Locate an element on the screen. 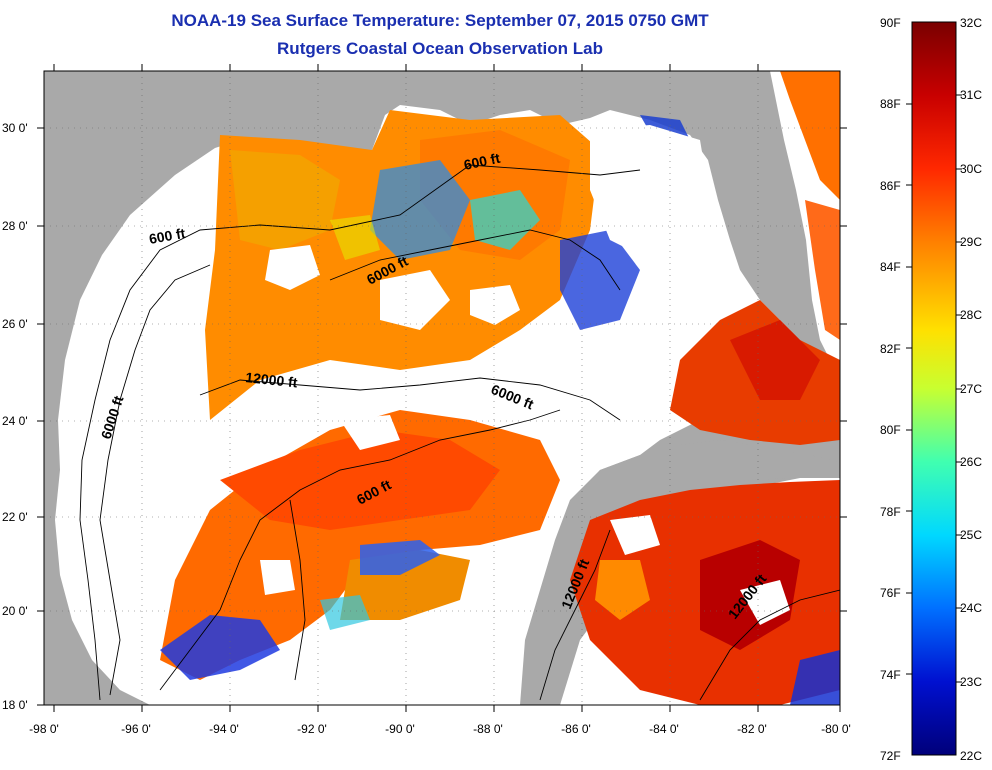 This screenshot has width=992, height=770. colorbar-fahrenheit-label: 78F is located at coordinates (890, 512).